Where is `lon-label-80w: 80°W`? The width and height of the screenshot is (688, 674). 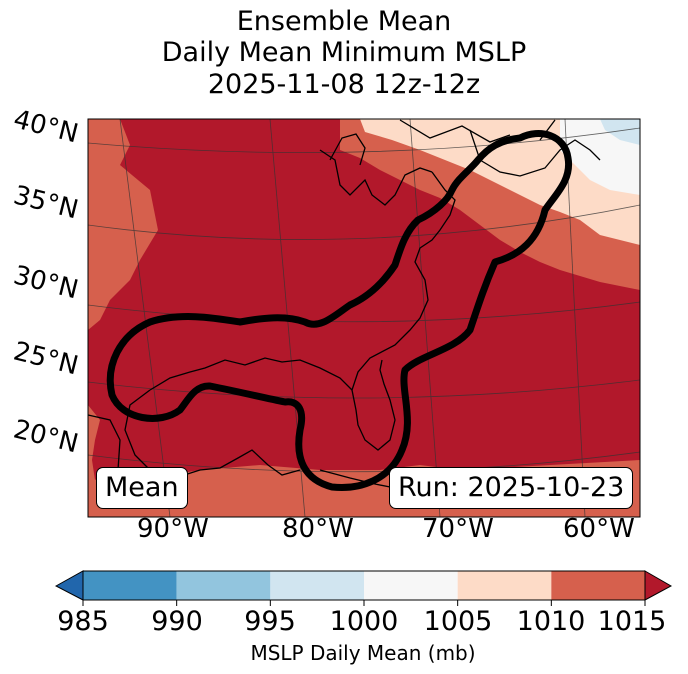 lon-label-80w: 80°W is located at coordinates (318, 529).